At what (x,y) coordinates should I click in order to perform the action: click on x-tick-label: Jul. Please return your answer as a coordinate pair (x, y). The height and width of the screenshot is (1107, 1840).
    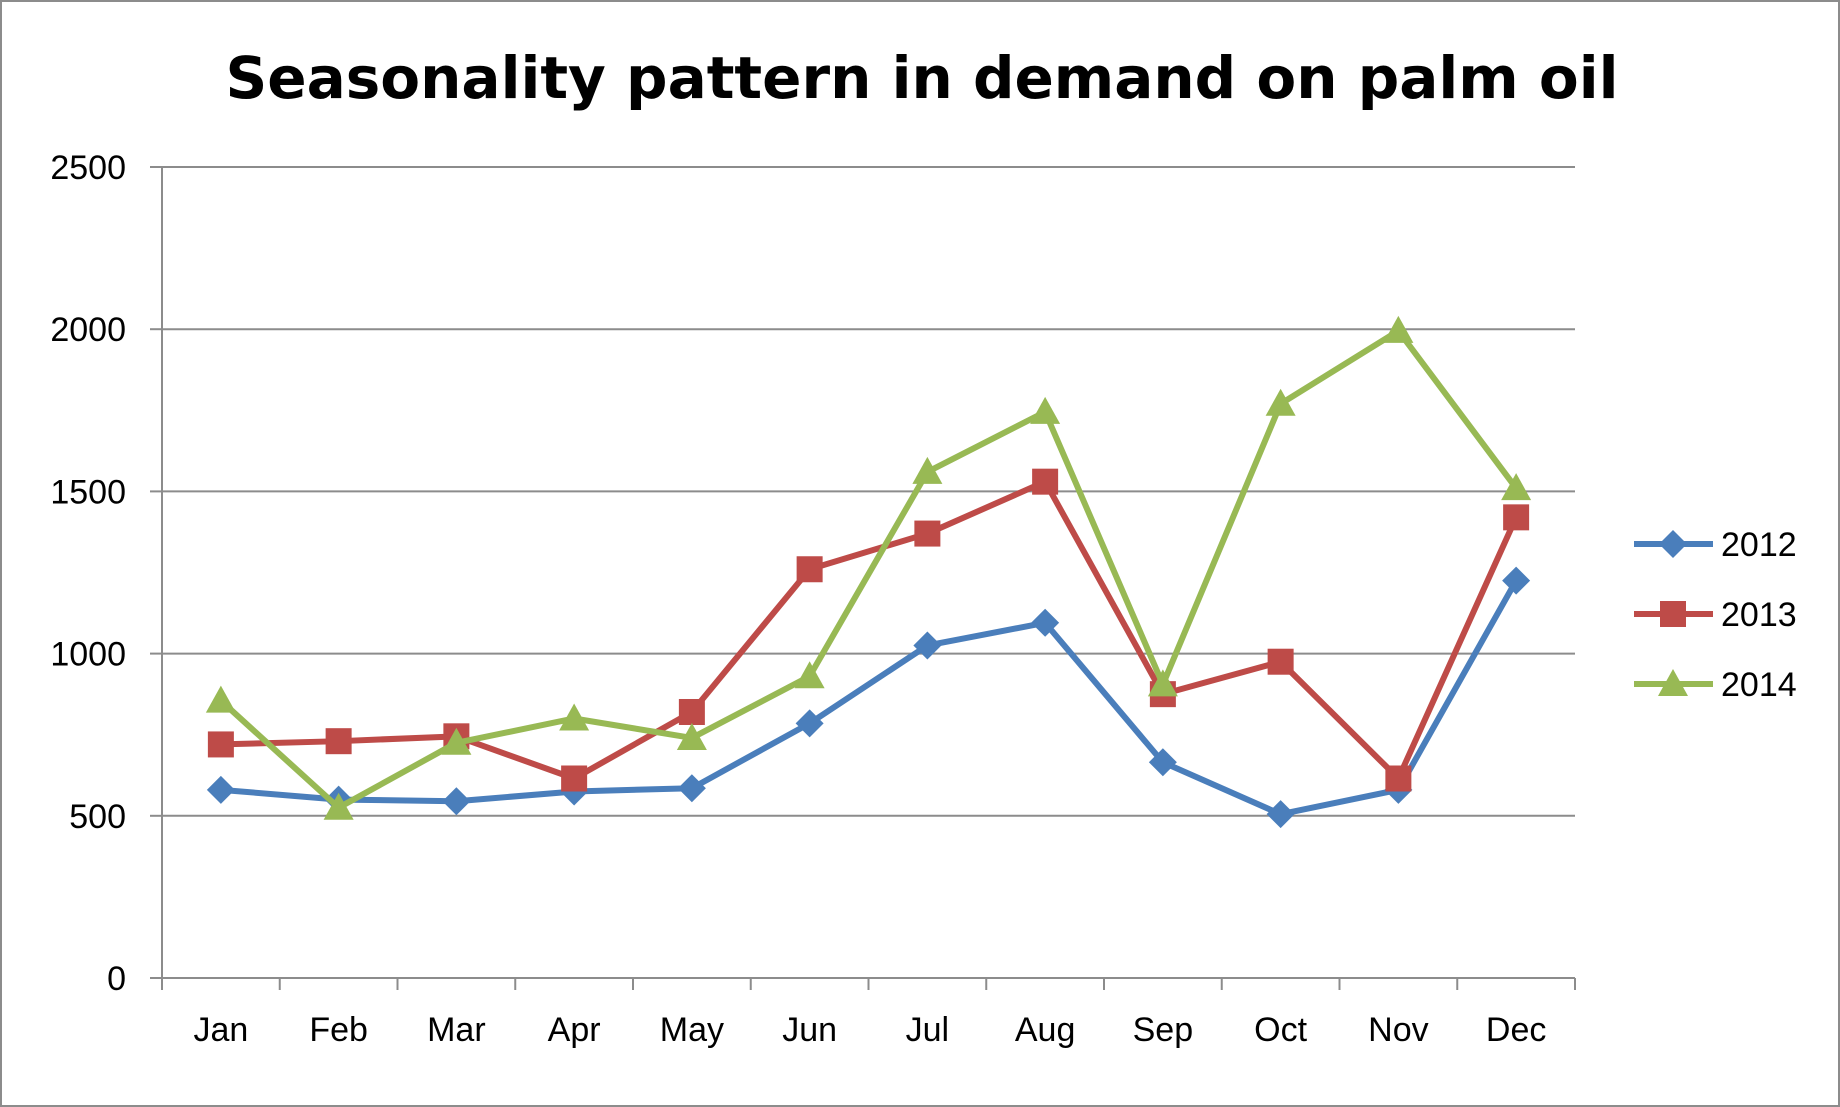
    Looking at the image, I should click on (927, 1030).